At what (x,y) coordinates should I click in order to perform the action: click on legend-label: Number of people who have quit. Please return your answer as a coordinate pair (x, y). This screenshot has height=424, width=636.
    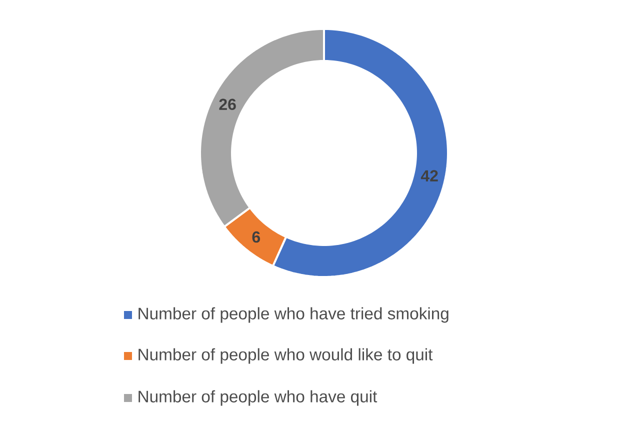
    Looking at the image, I should click on (258, 398).